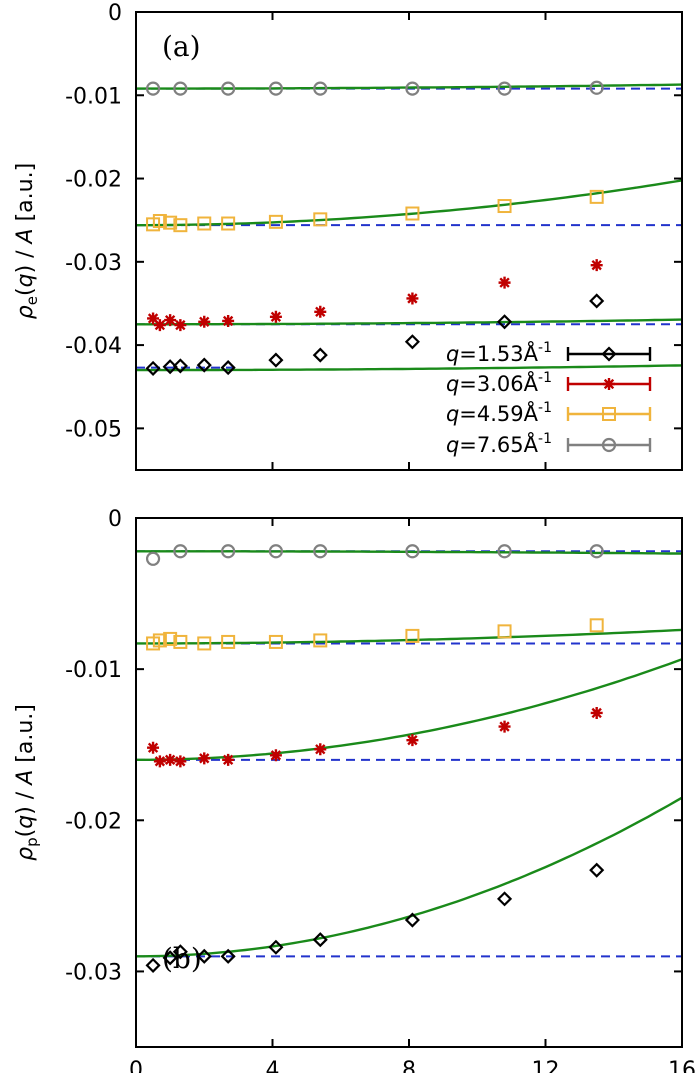  I want to click on y-axis-label: ρe(q) / A [a.u.], so click(27, 241).